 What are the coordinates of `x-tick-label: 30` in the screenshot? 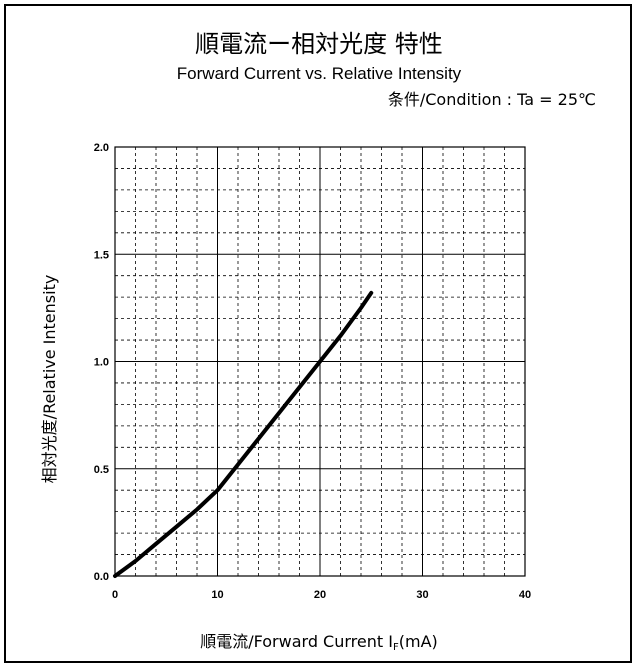 It's located at (422, 595).